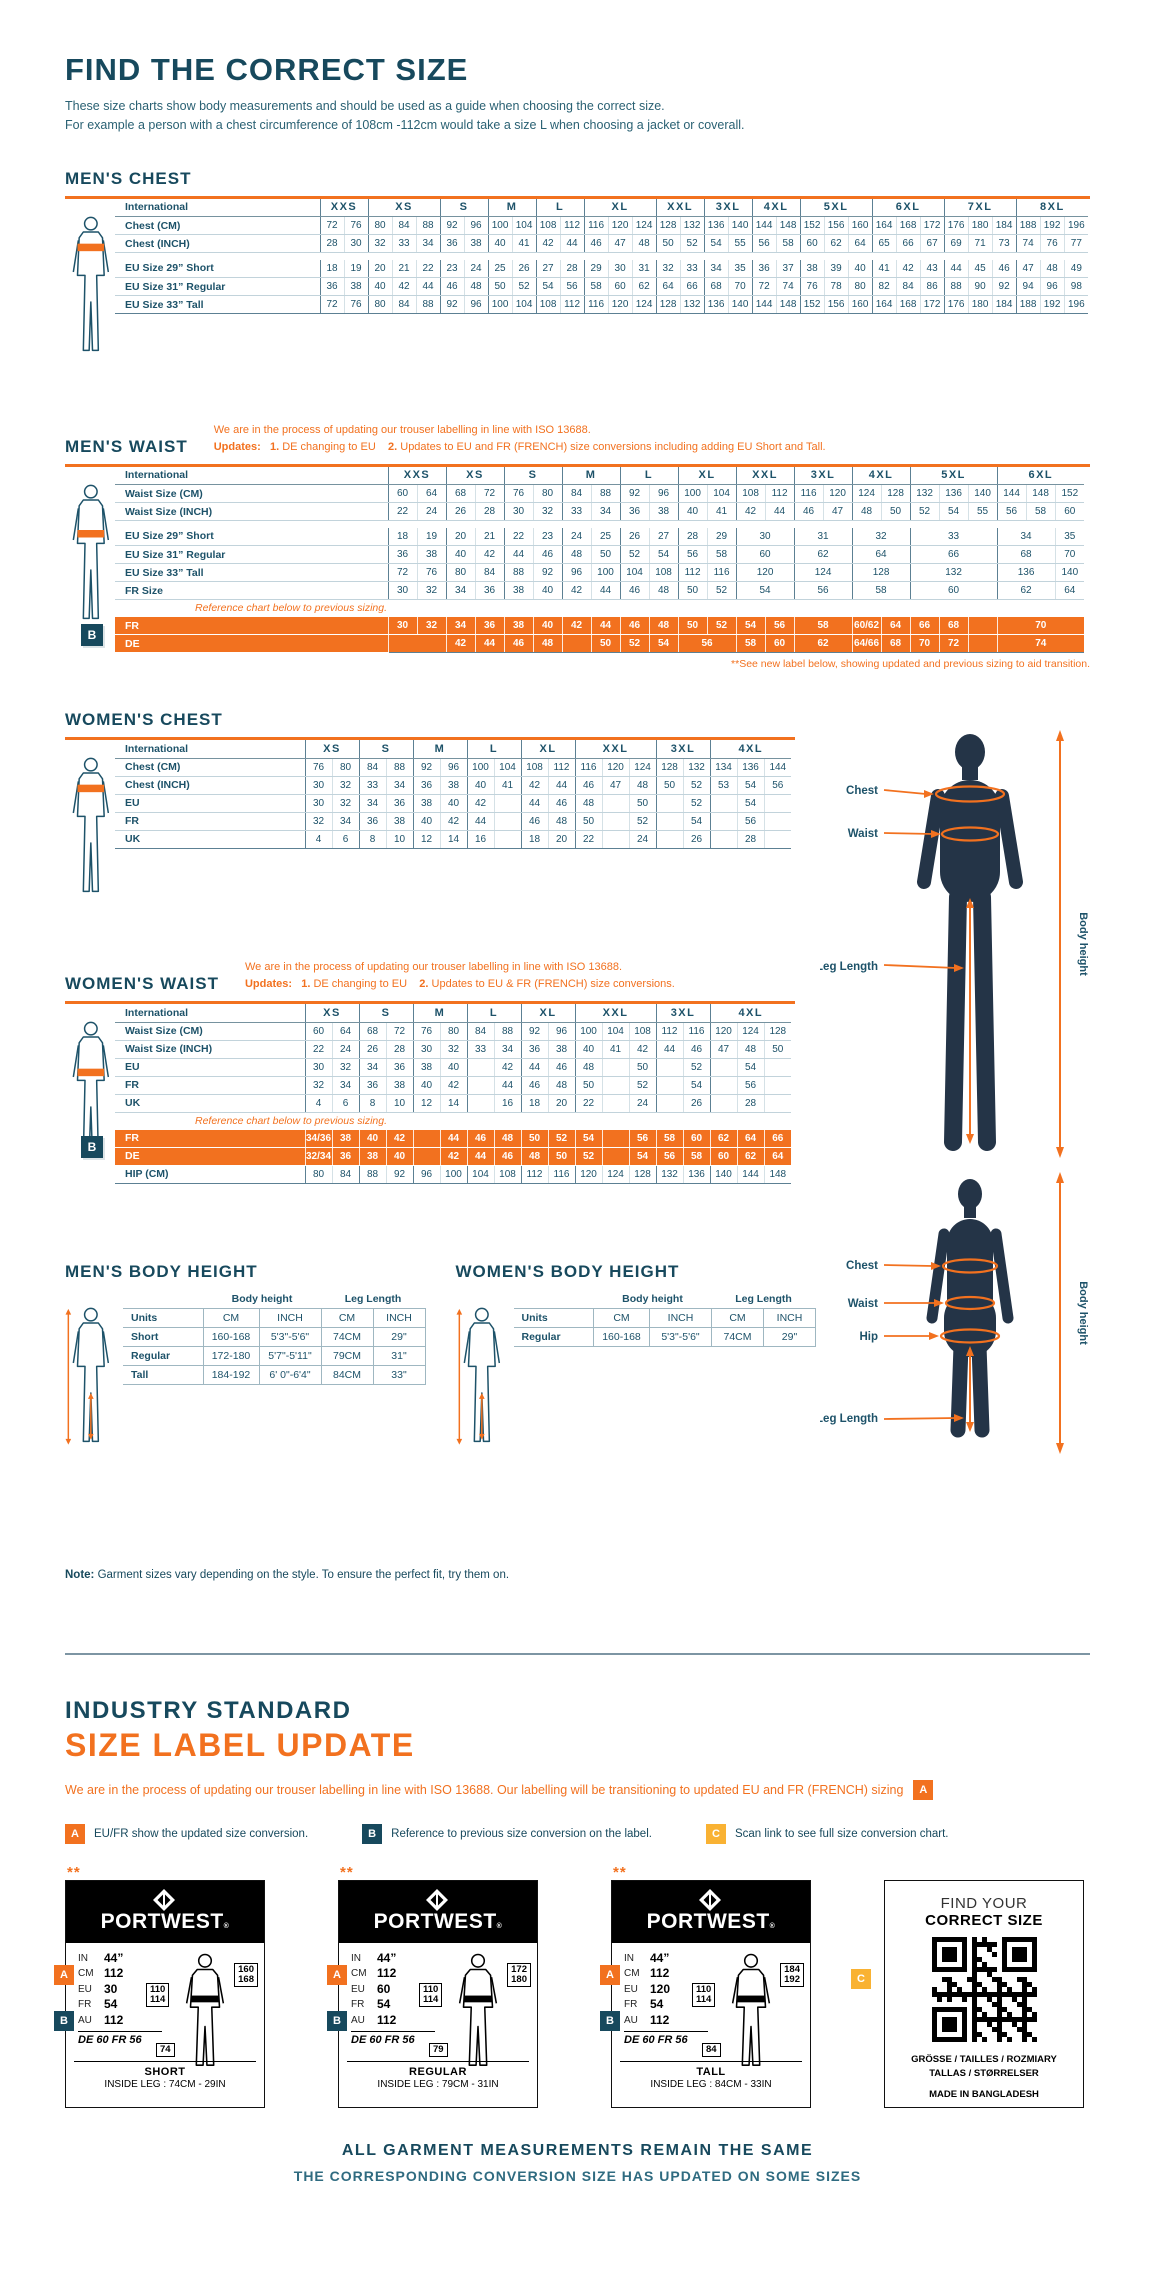 This screenshot has height=2294, width=1157. What do you see at coordinates (1069, 537) in the screenshot?
I see `size-cell: 35` at bounding box center [1069, 537].